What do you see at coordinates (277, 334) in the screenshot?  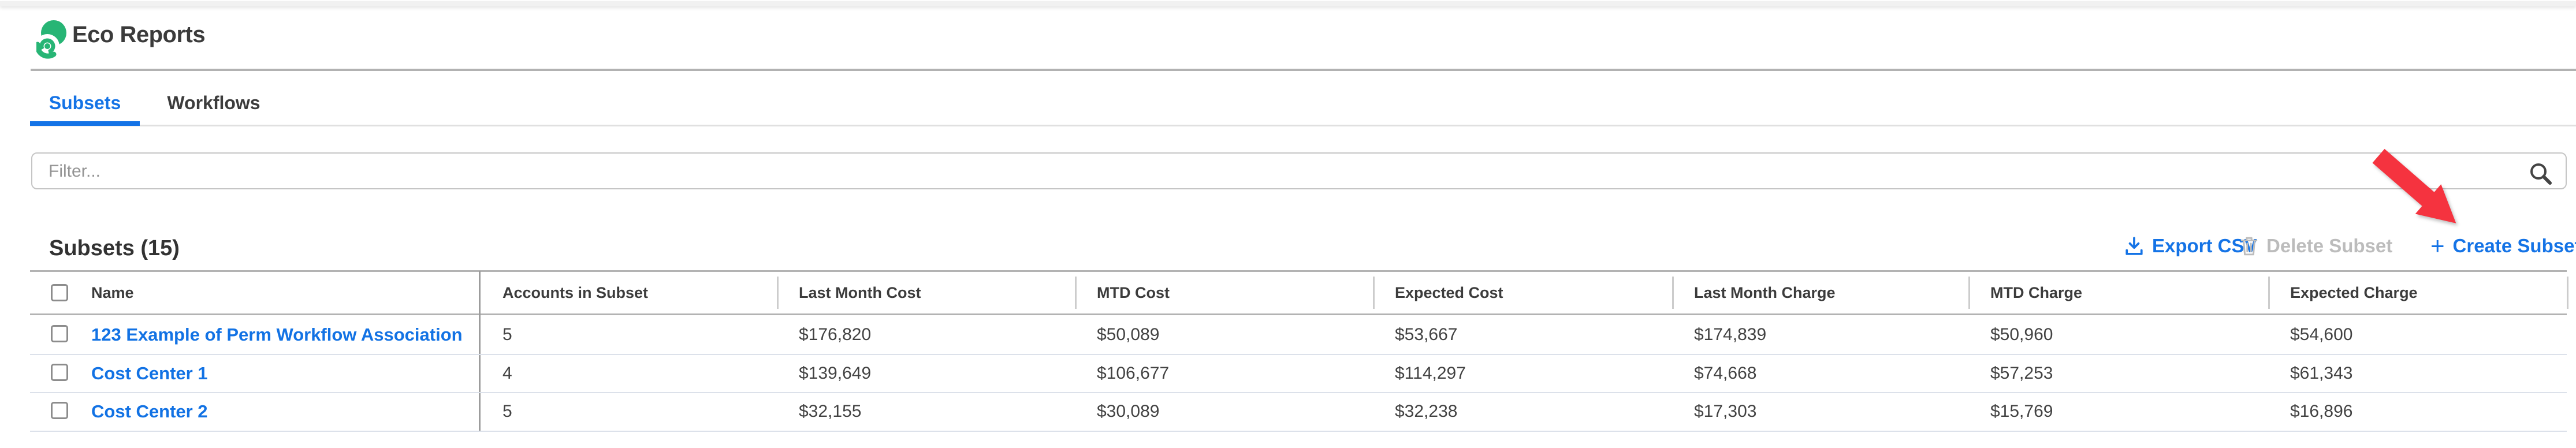 I see `subset-name-link: 123 Example of Perm Workflow Association` at bounding box center [277, 334].